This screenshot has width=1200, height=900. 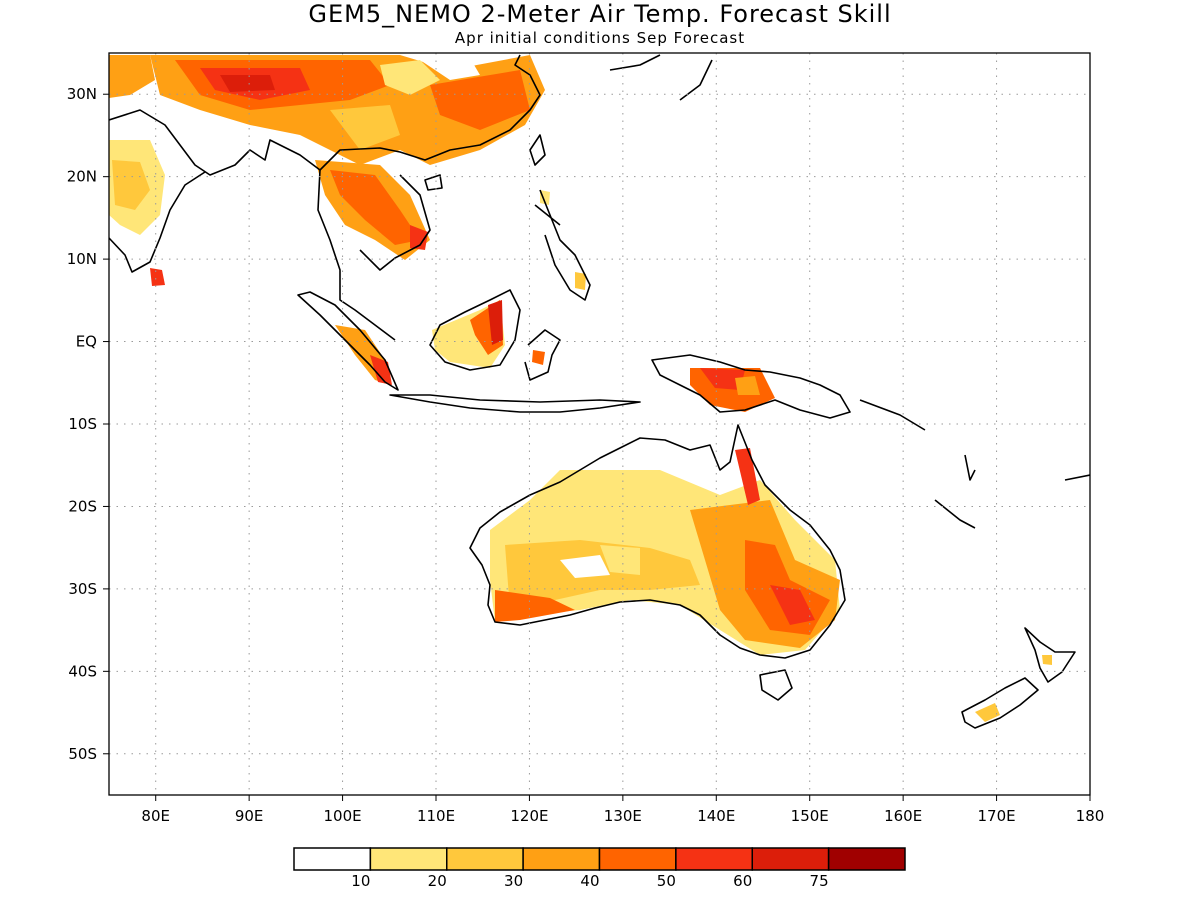 I want to click on lon-tick-label: 130E, so click(x=623, y=816).